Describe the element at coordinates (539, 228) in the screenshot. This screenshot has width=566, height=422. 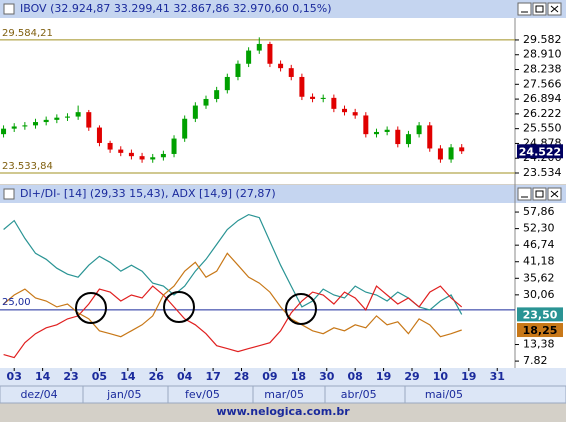
I see `y-tick-label: 52,30` at that location.